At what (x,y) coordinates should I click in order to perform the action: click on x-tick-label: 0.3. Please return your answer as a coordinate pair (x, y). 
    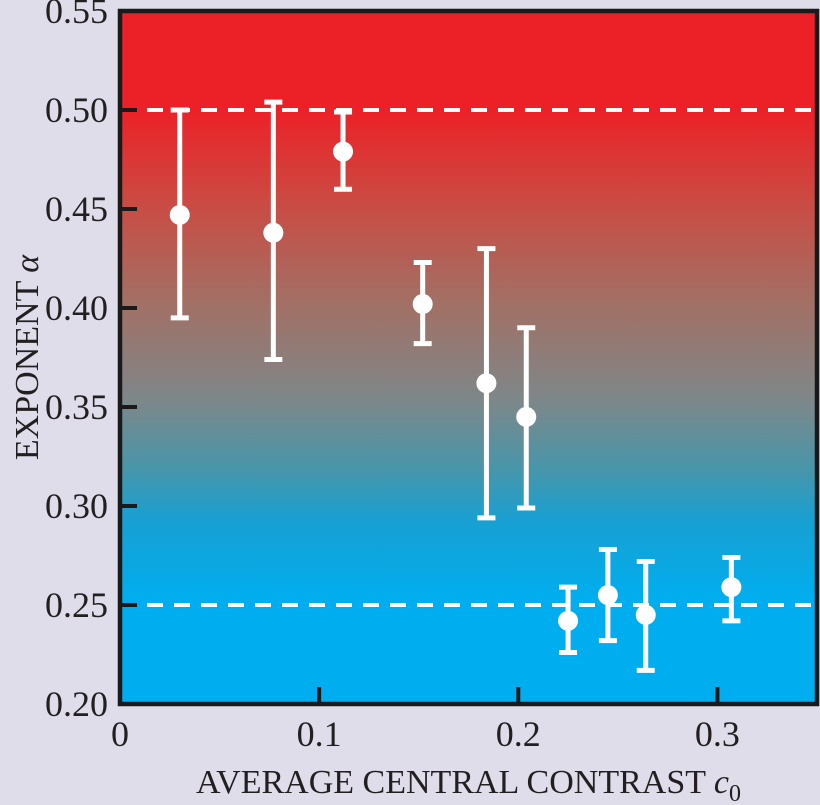
    Looking at the image, I should click on (717, 734).